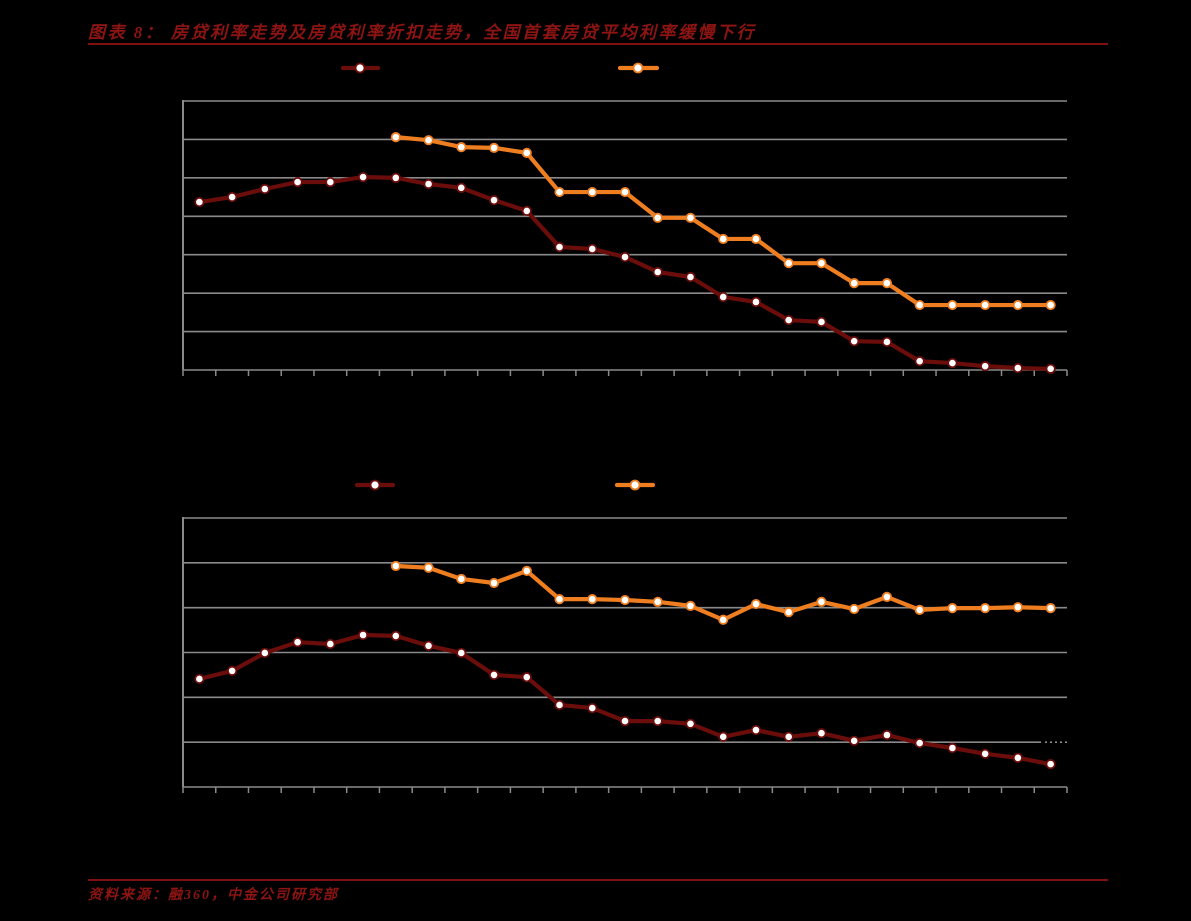 The height and width of the screenshot is (921, 1191). I want to click on figure-title: 图表 8： 房贷利率走势及房贷利率折扣走势，全国首套房贷平均利率缓慢下行, so click(422, 32).